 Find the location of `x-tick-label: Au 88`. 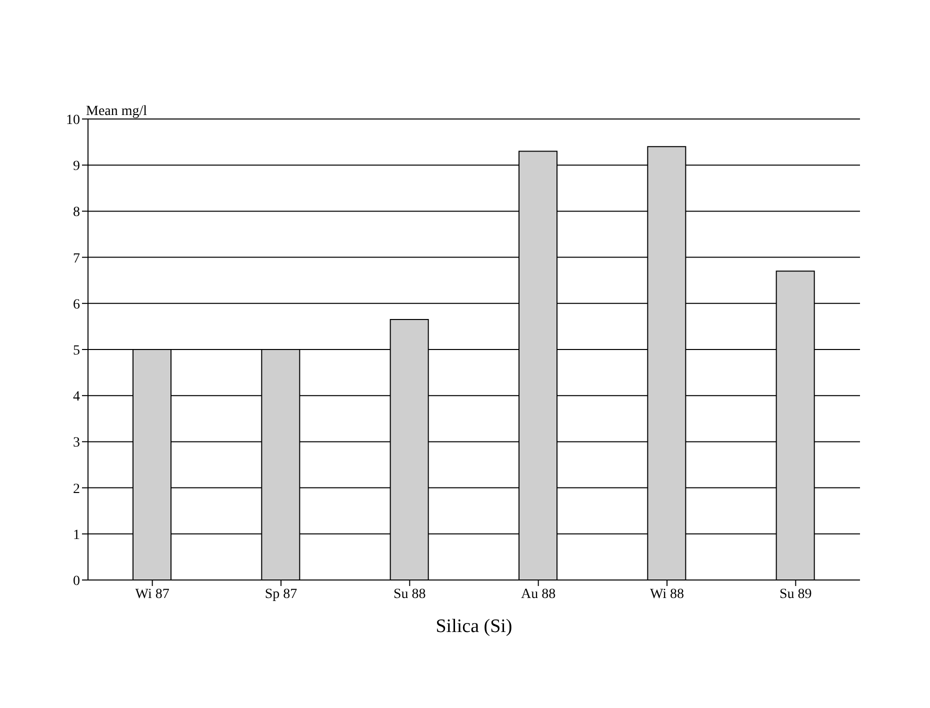

x-tick-label: Au 88 is located at coordinates (538, 594).